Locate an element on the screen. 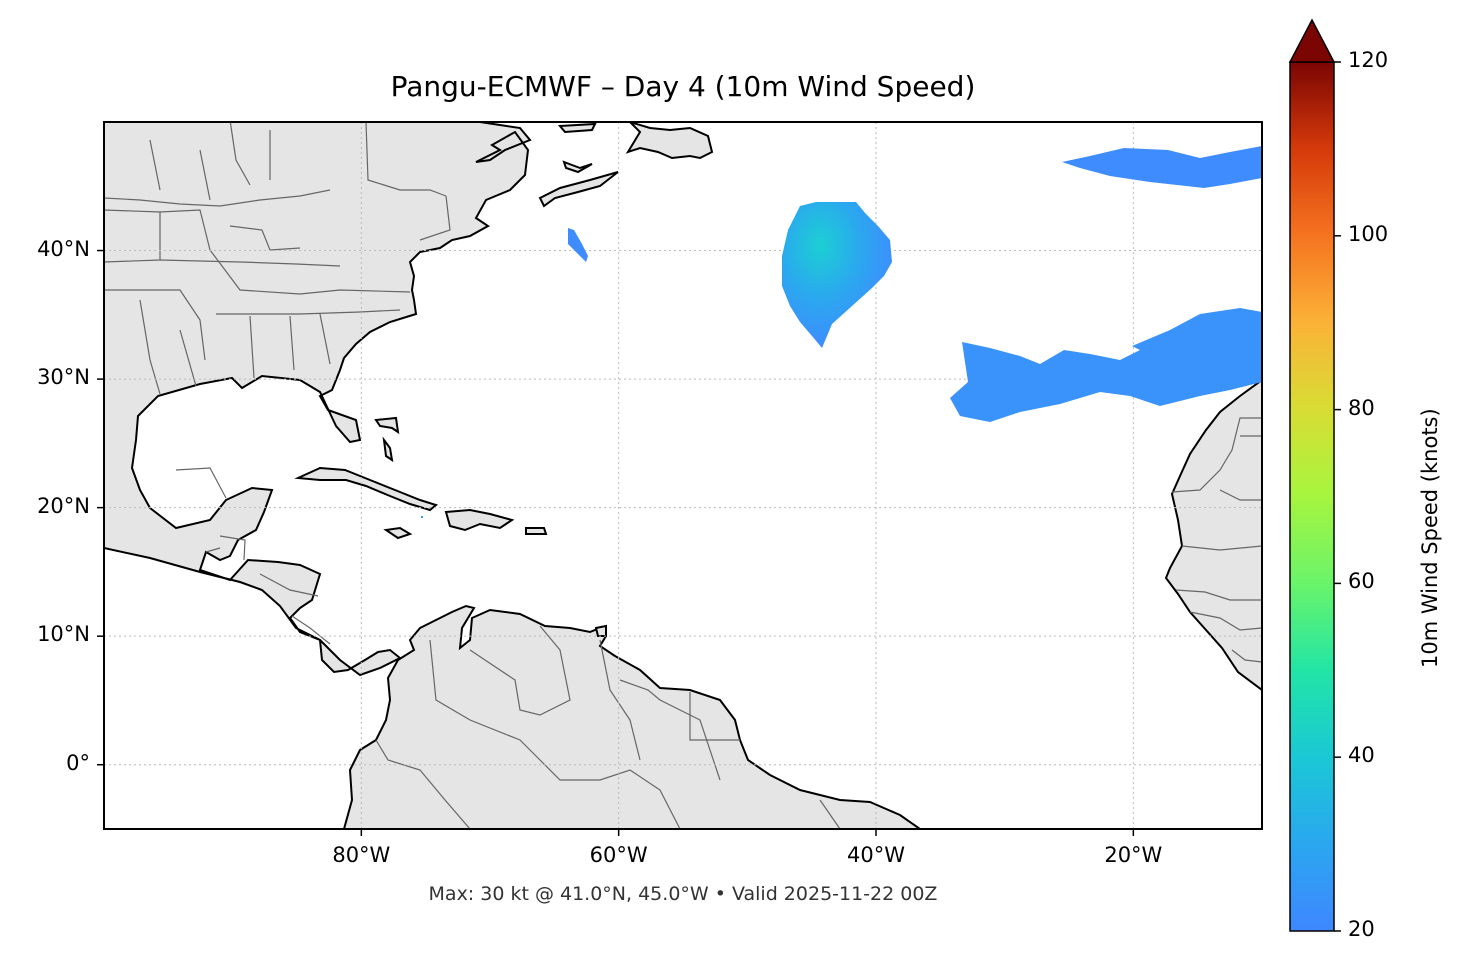  land-hispaniola is located at coordinates (479, 520).